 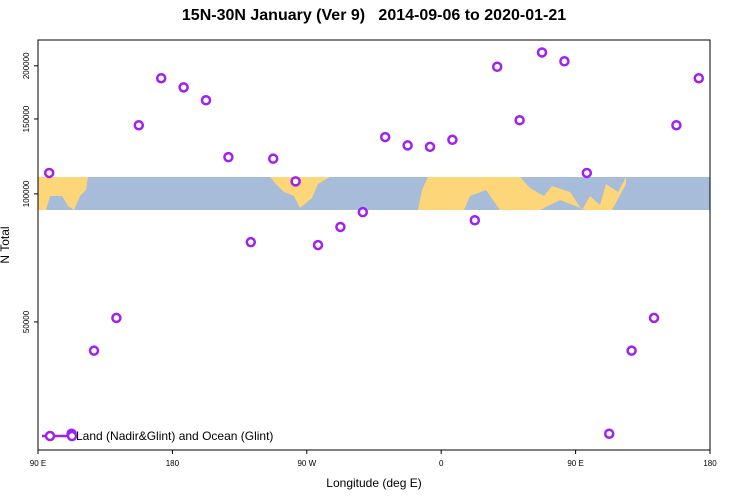 What do you see at coordinates (26, 193) in the screenshot?
I see `y-tick-label: 100000` at bounding box center [26, 193].